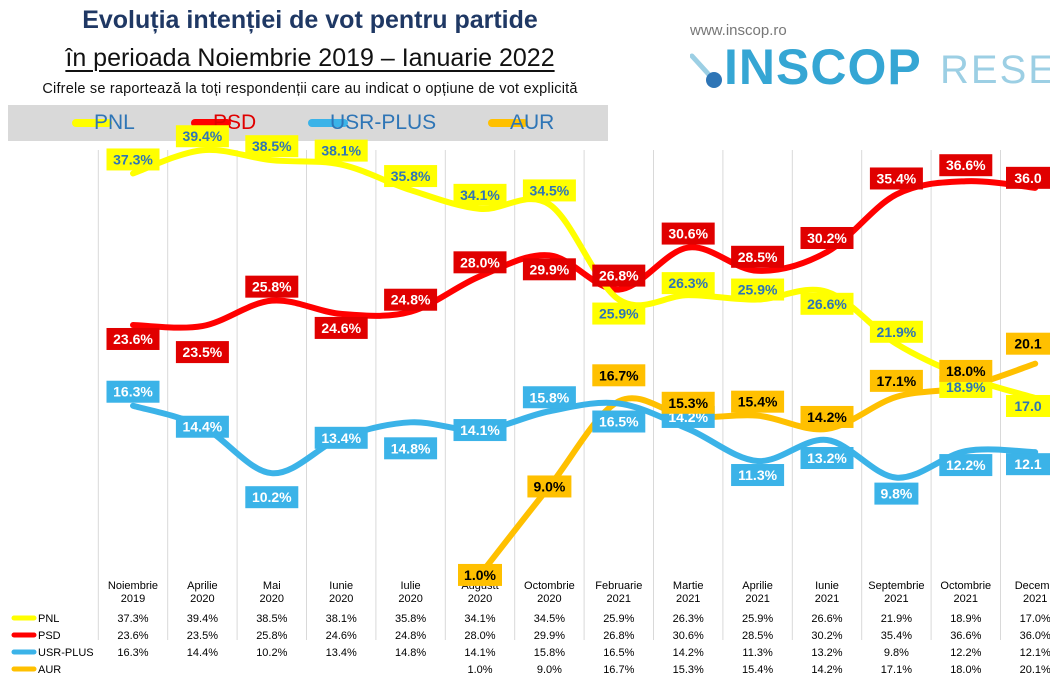 The image size is (1050, 700). I want to click on data-label-text: 23.5%, so click(203, 352).